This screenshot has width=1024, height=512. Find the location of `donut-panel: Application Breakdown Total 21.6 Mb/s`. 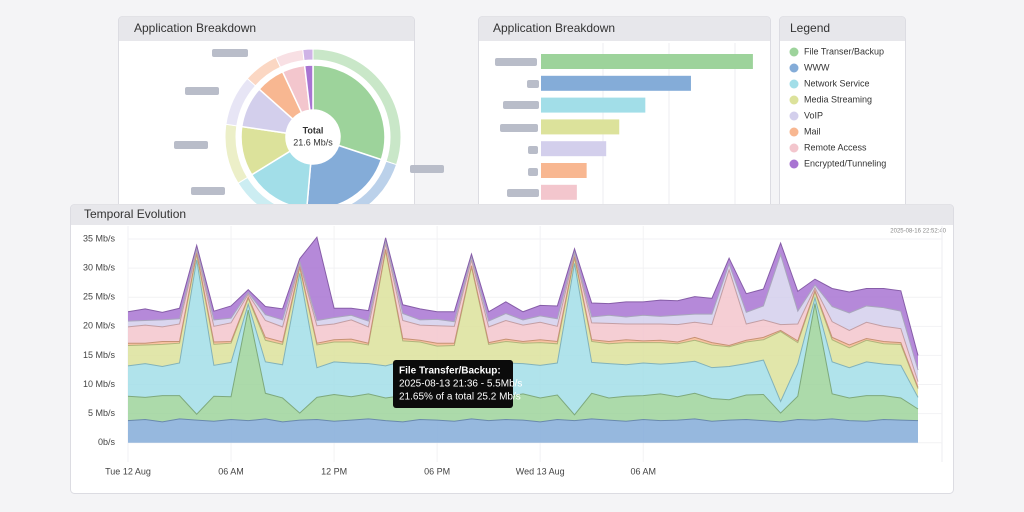

donut-panel: Application Breakdown Total 21.6 Mb/s is located at coordinates (281, 121).